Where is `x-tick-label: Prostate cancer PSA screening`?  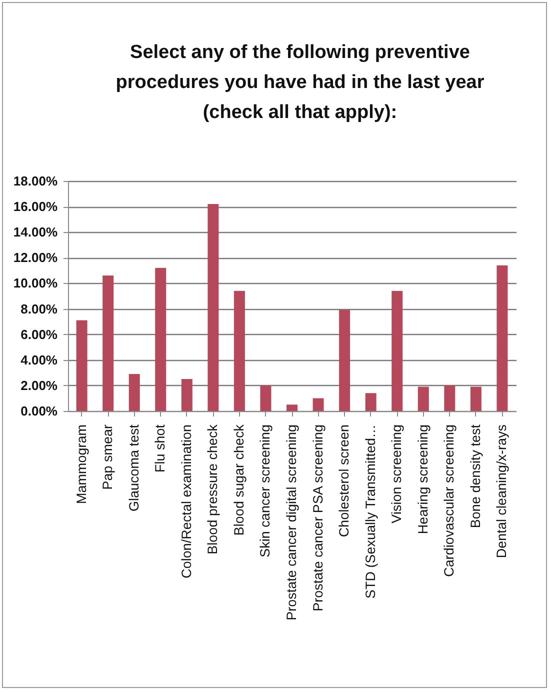
x-tick-label: Prostate cancer PSA screening is located at coordinates (318, 518).